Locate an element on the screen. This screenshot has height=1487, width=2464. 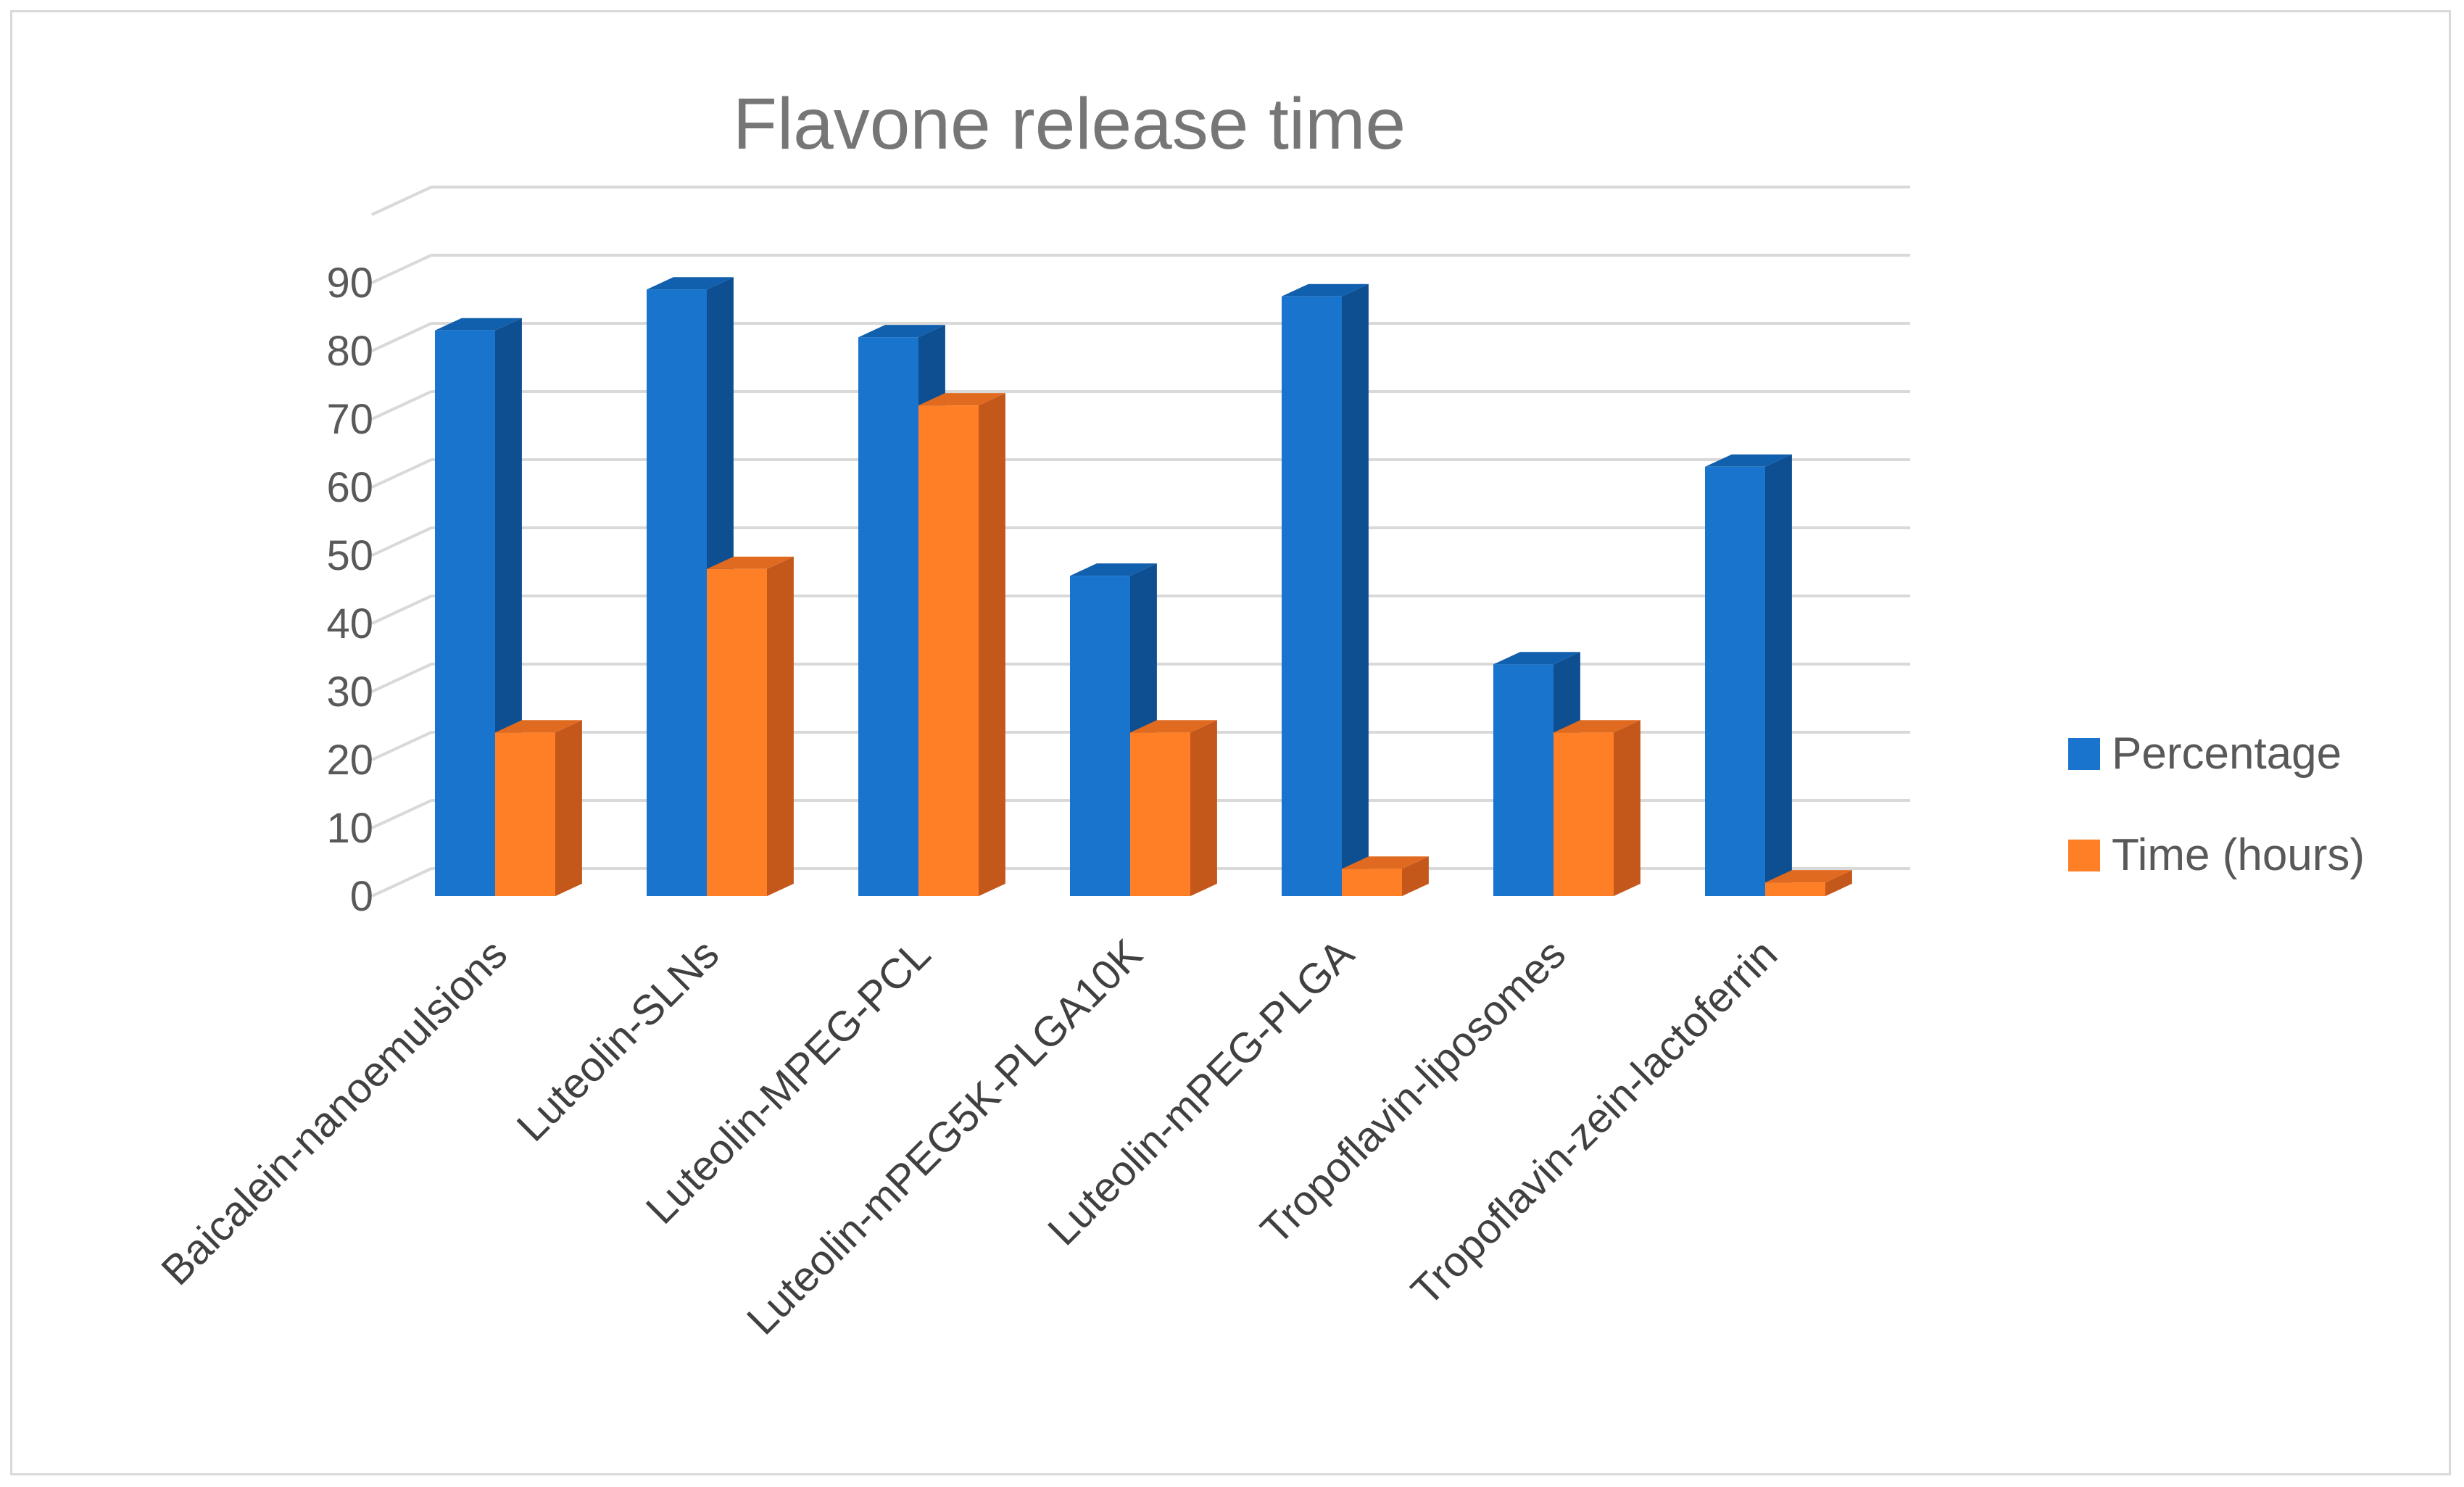
y-tick-label: 40 is located at coordinates (350, 623).